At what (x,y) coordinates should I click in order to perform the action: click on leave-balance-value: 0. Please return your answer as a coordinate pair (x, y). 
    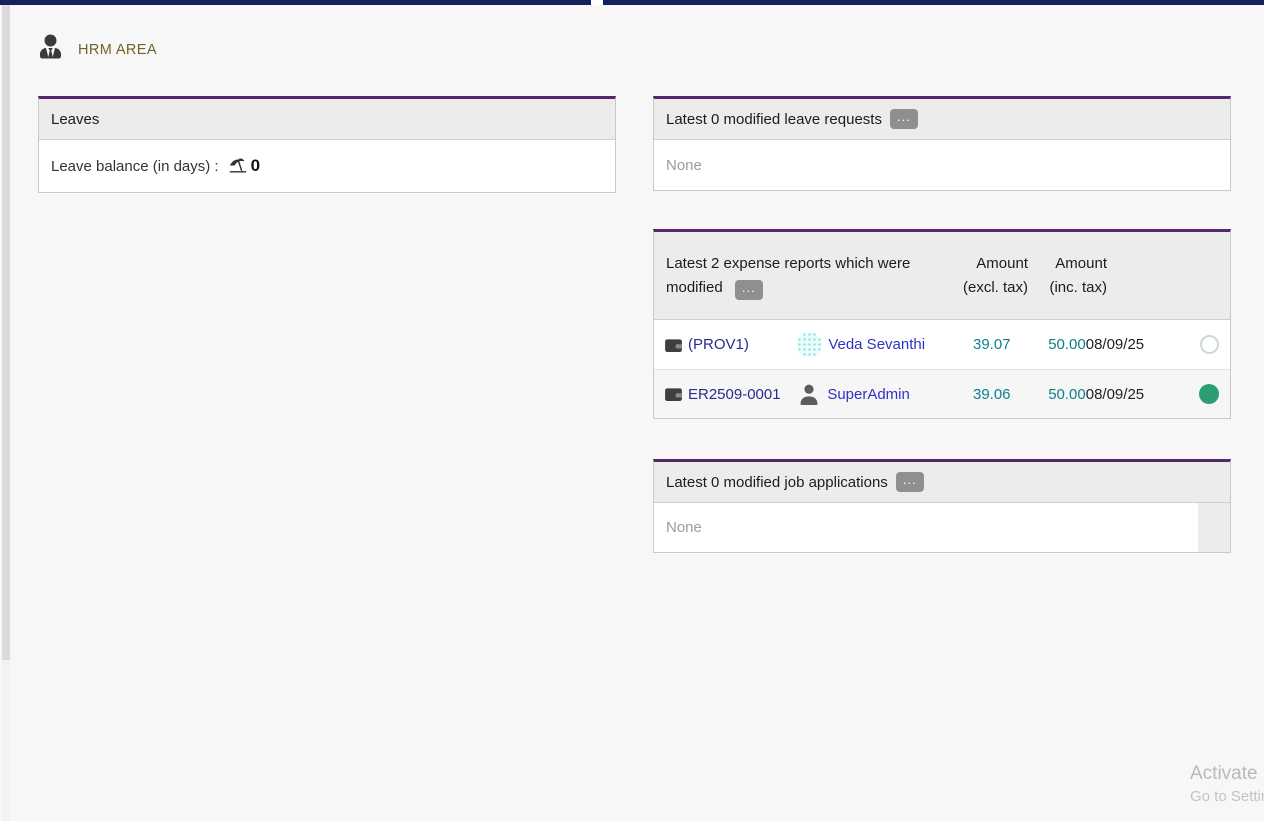
    Looking at the image, I should click on (255, 165).